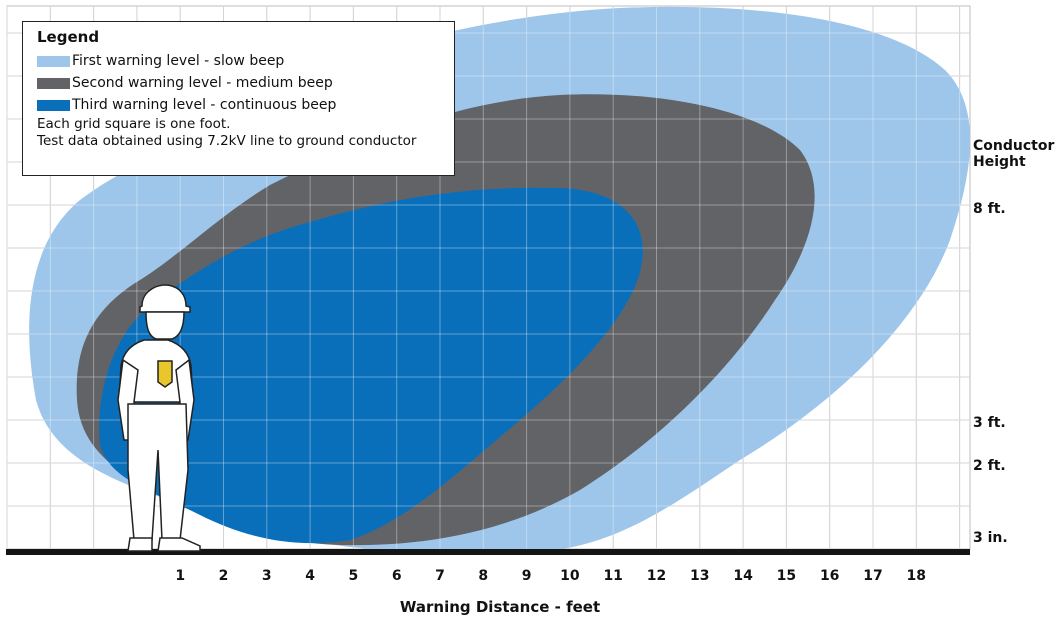  What do you see at coordinates (613, 576) in the screenshot?
I see `x-tick-label: 11` at bounding box center [613, 576].